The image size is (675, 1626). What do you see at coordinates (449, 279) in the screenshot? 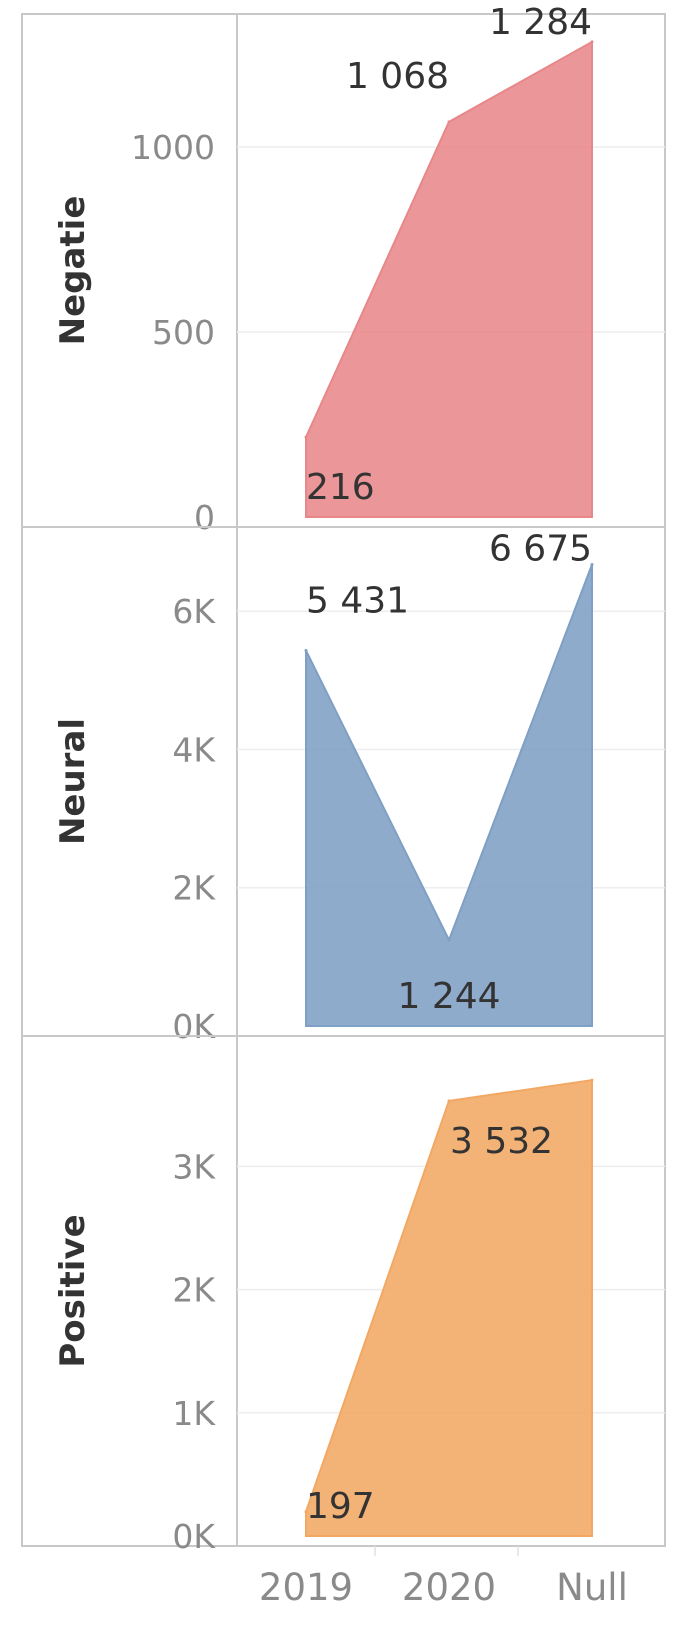
I see `panel-negatie-area` at bounding box center [449, 279].